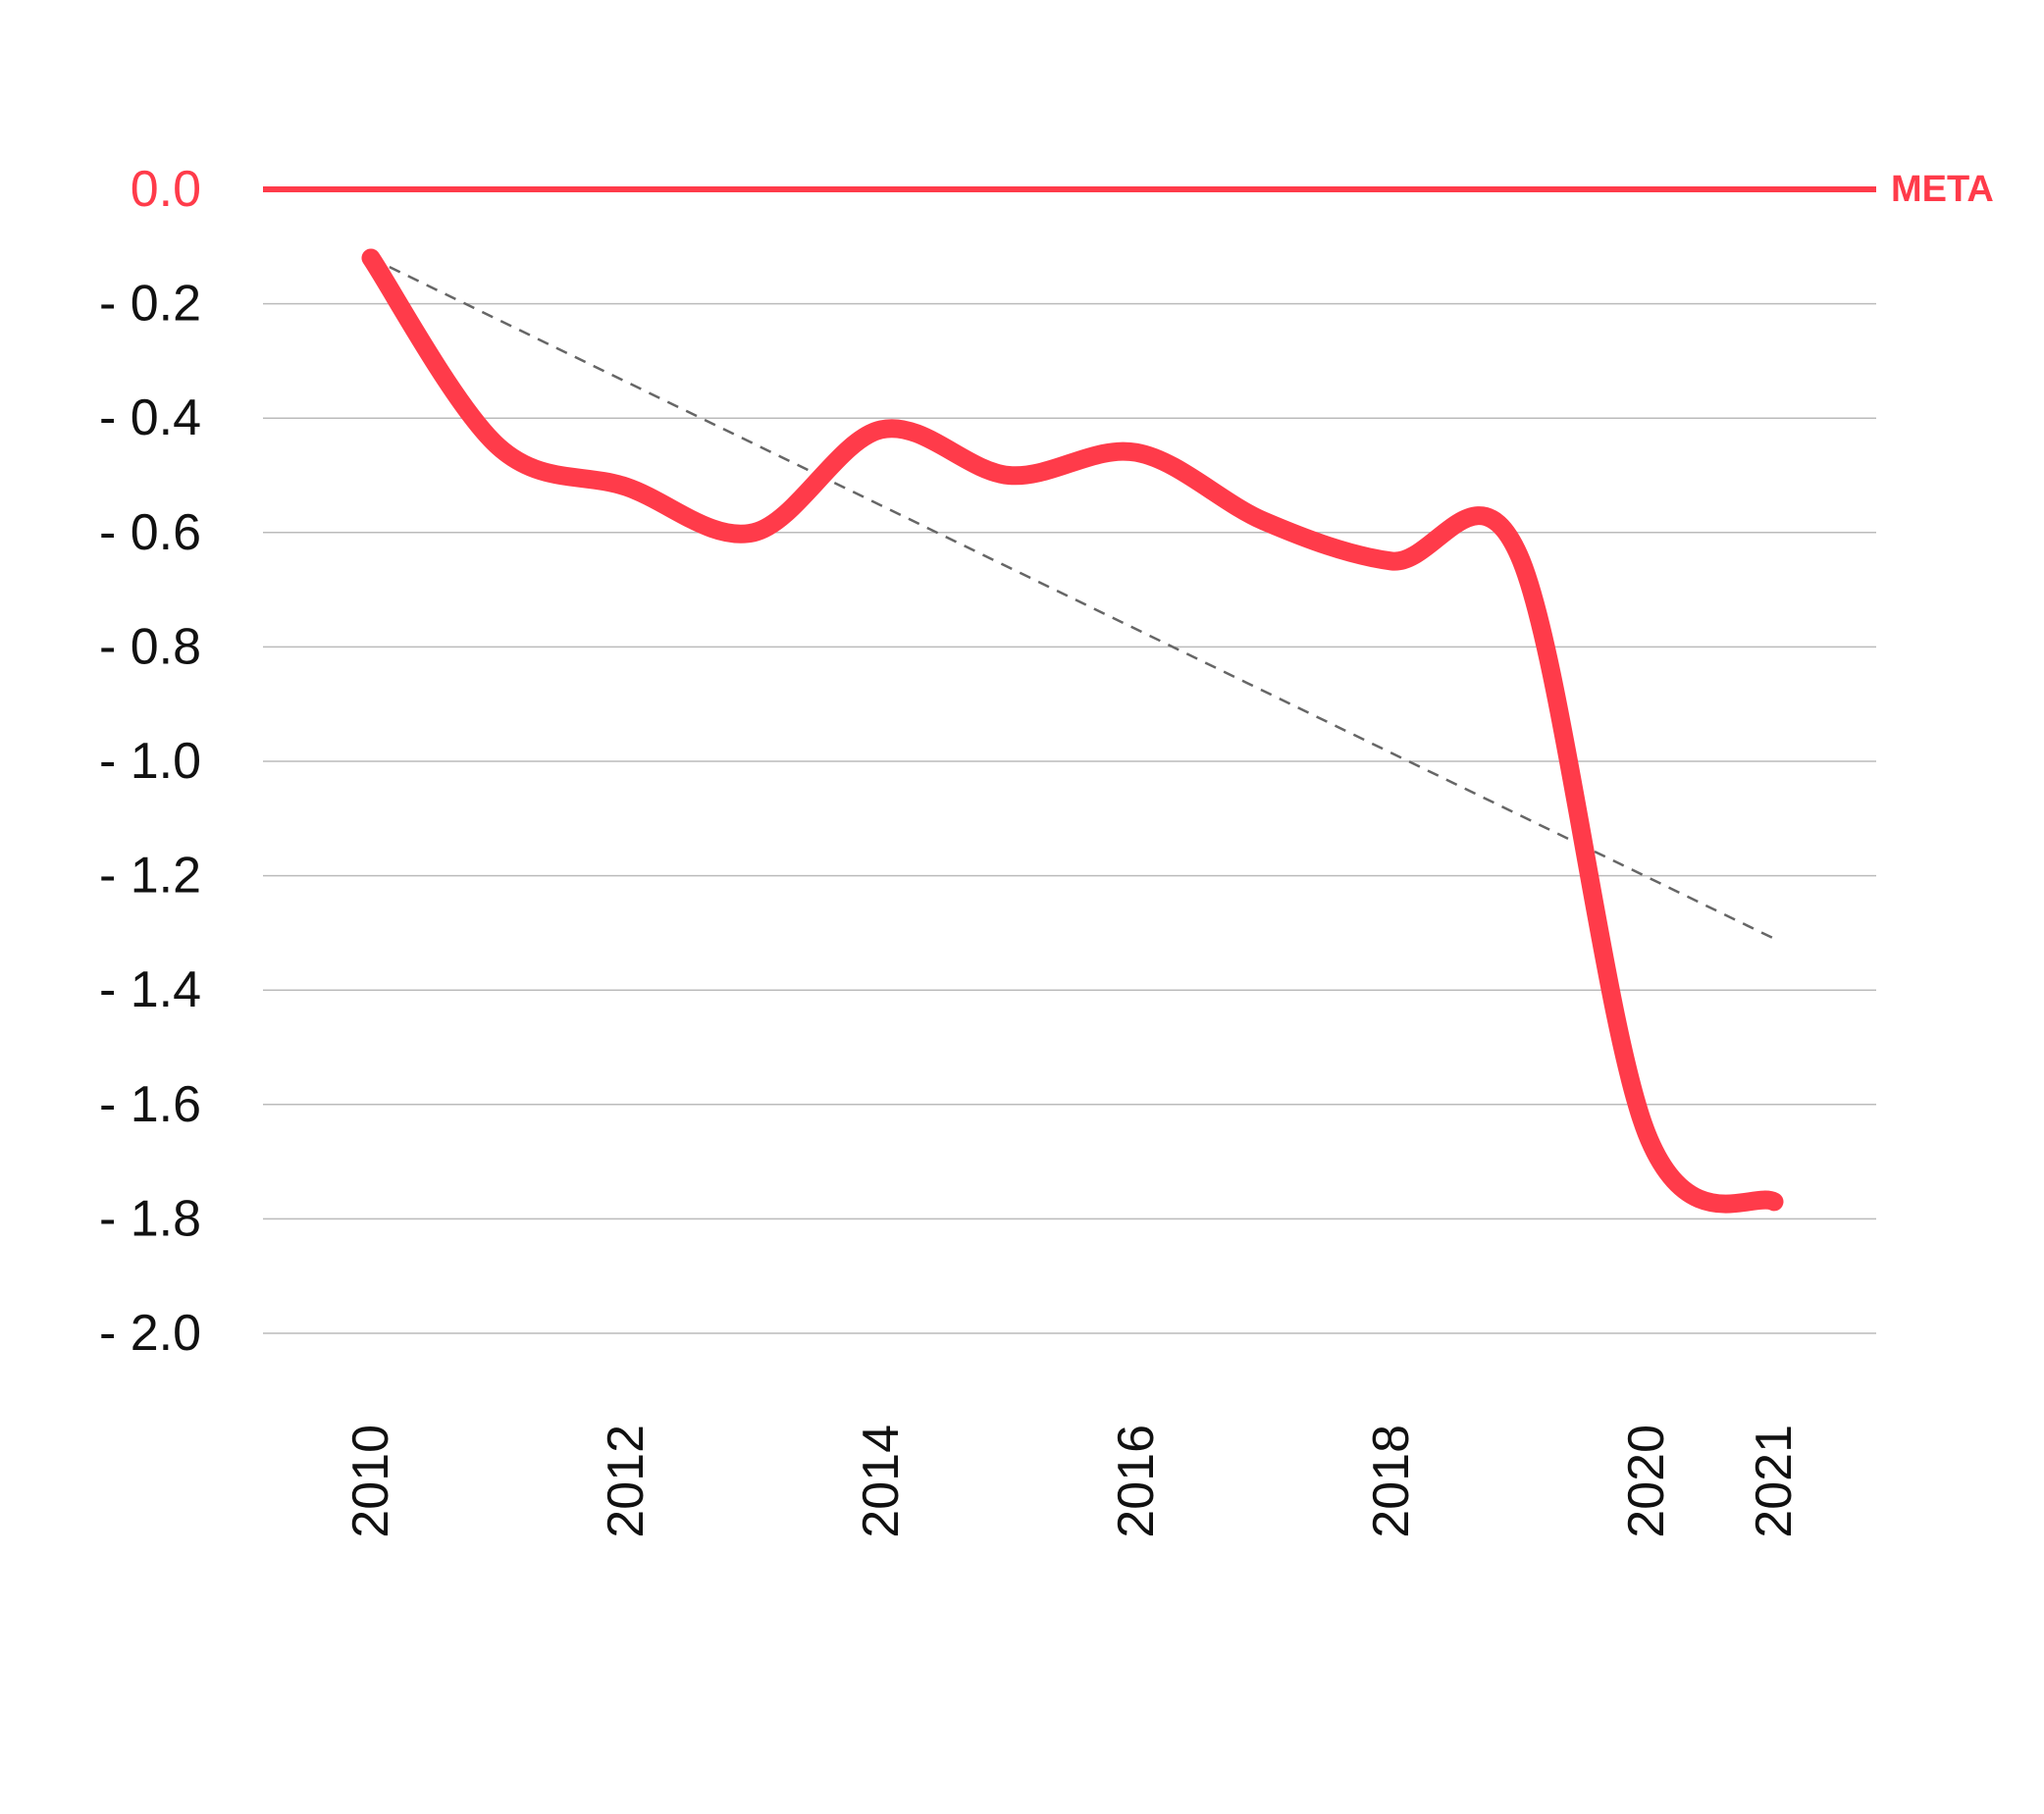 The width and height of the screenshot is (2044, 1814). Describe the element at coordinates (150, 1104) in the screenshot. I see `y-tick-label: - 1.6` at that location.